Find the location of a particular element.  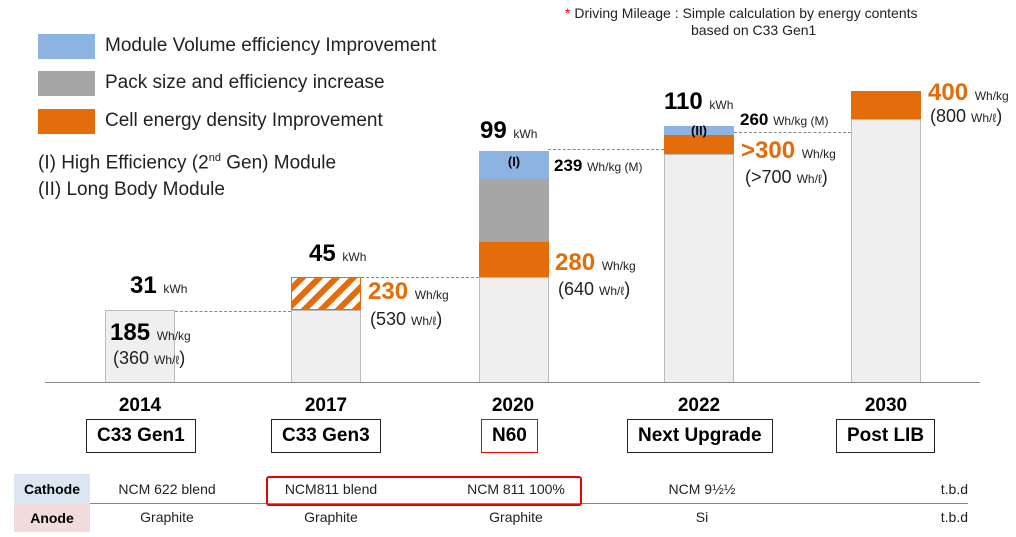

bar-segment-pack-size-and-efficiency-increase is located at coordinates (514, 210).